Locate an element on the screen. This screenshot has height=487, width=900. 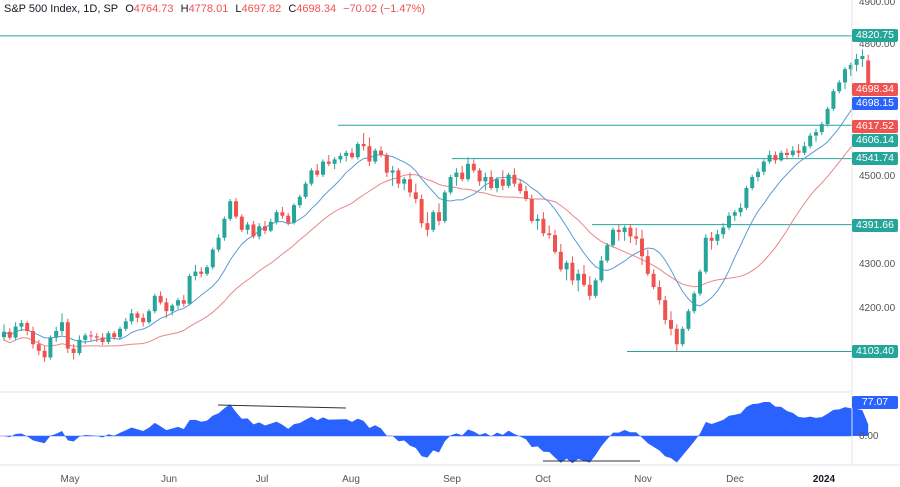
symbol-title: S&P 500 Index, 1D, SP is located at coordinates (61, 9).